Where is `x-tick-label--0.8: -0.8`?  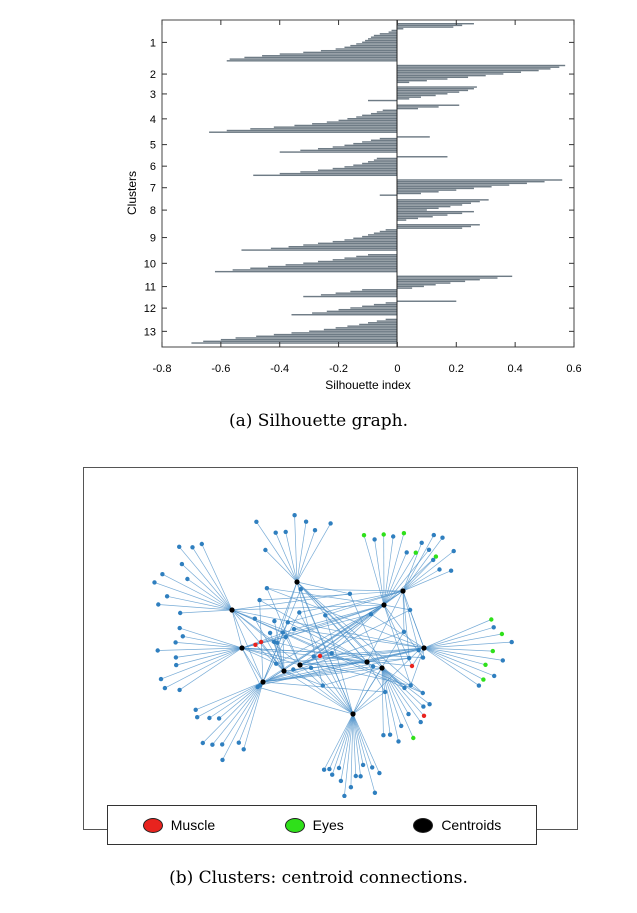 x-tick-label--0.8: -0.8 is located at coordinates (162, 369).